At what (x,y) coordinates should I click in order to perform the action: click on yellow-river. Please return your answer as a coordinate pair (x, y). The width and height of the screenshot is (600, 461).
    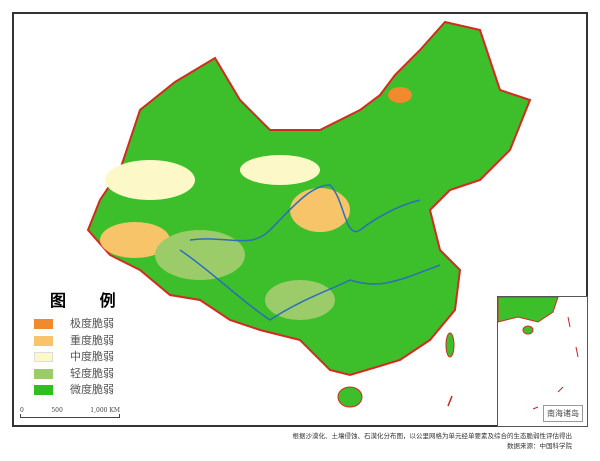
    Looking at the image, I should click on (305, 213).